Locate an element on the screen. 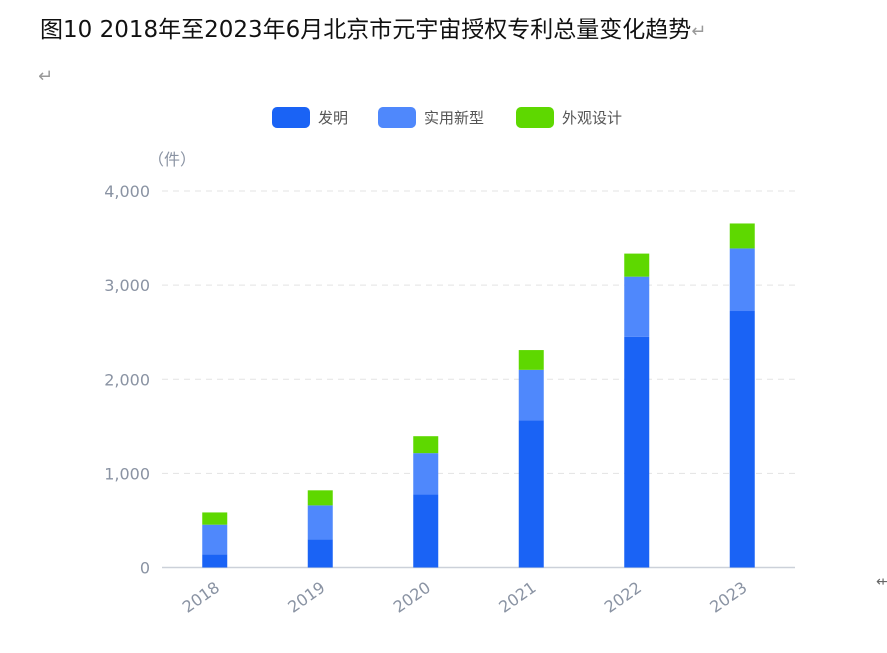 This screenshot has height=653, width=887. text-cursor: ⇷ is located at coordinates (881, 582).